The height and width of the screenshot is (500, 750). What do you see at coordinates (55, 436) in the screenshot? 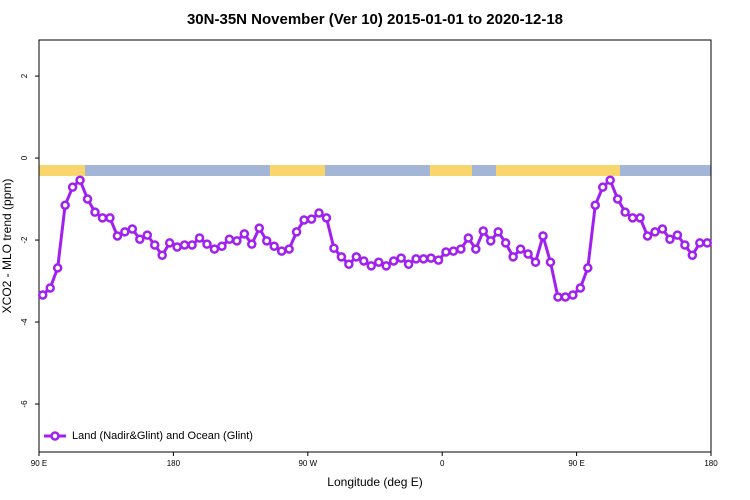
I see `legend-marker` at bounding box center [55, 436].